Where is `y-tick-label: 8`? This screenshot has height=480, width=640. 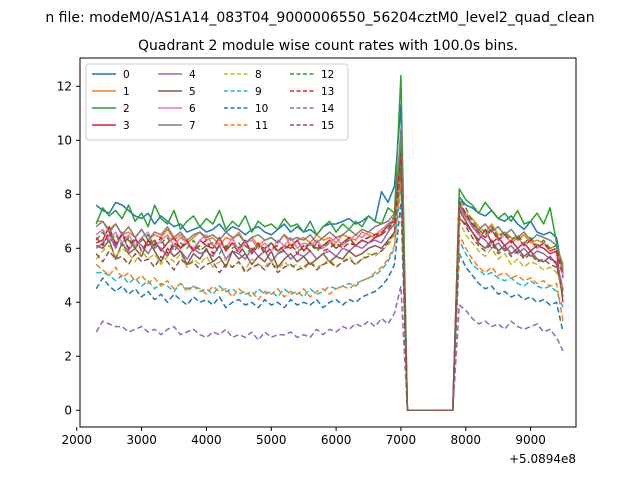 y-tick-label: 8 is located at coordinates (68, 194).